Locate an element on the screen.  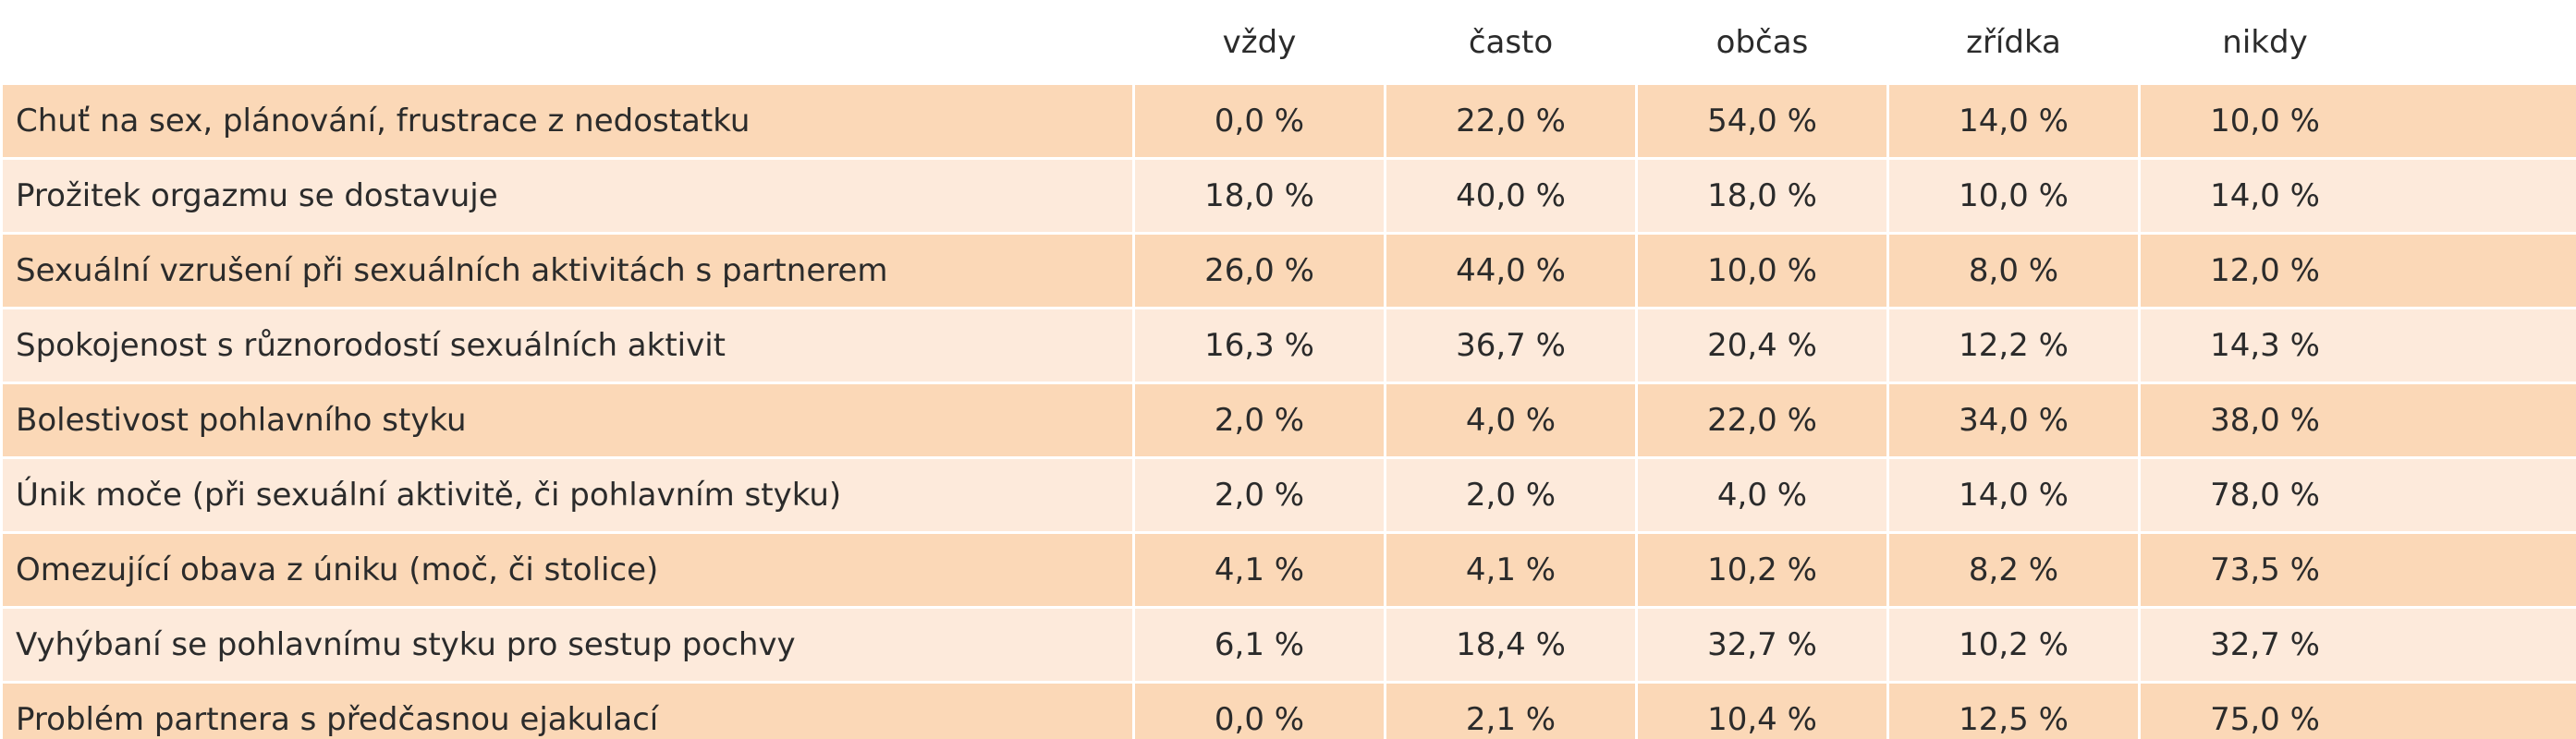
cell-value: 6,1 % is located at coordinates (1259, 645).